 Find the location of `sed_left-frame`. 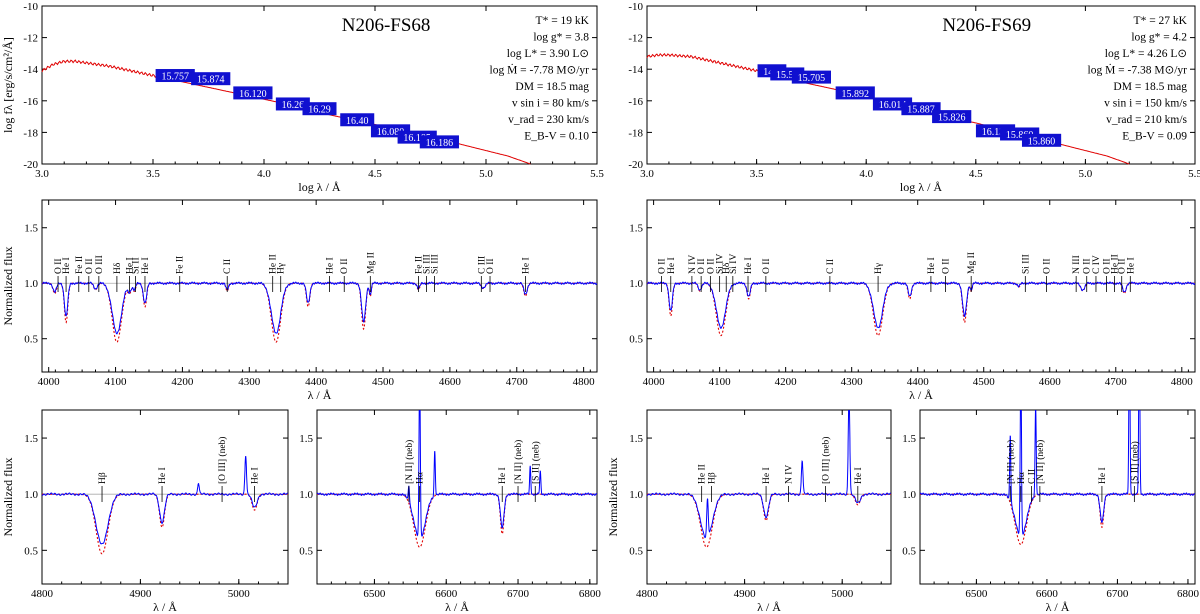

sed_left-frame is located at coordinates (319, 85).